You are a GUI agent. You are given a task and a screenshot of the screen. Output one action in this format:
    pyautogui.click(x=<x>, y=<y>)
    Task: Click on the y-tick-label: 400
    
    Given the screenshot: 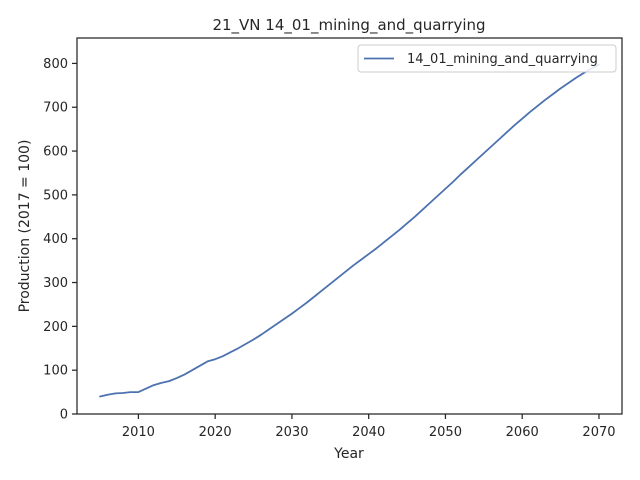 What is the action you would take?
    pyautogui.click(x=55, y=239)
    